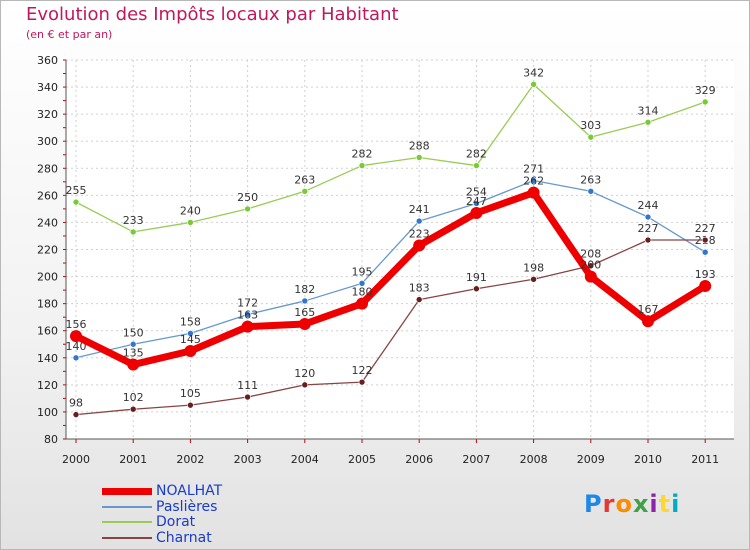 This screenshot has height=550, width=750. Describe the element at coordinates (47, 168) in the screenshot. I see `y-tick-label: 280` at that location.